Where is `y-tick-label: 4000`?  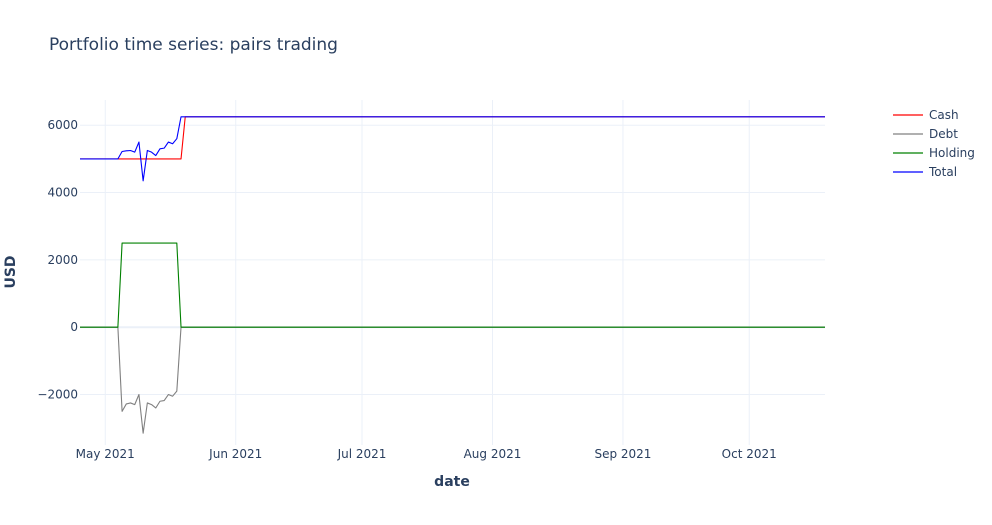
y-tick-label: 4000 is located at coordinates (62, 193).